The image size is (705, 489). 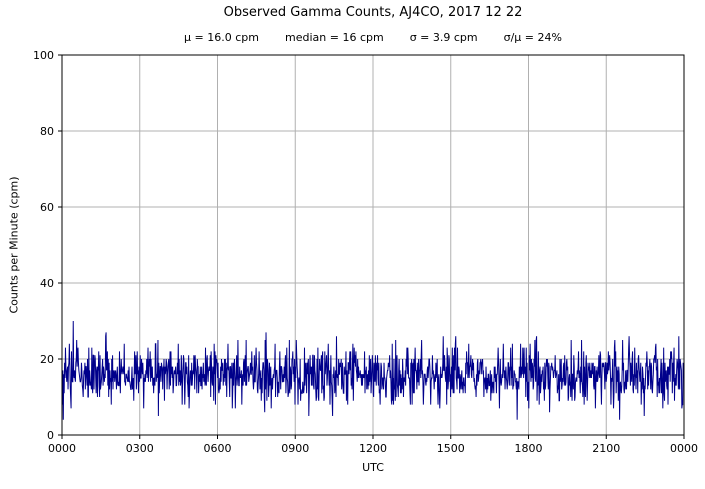 What do you see at coordinates (295, 448) in the screenshot?
I see `svg-text: 0900` at bounding box center [295, 448].